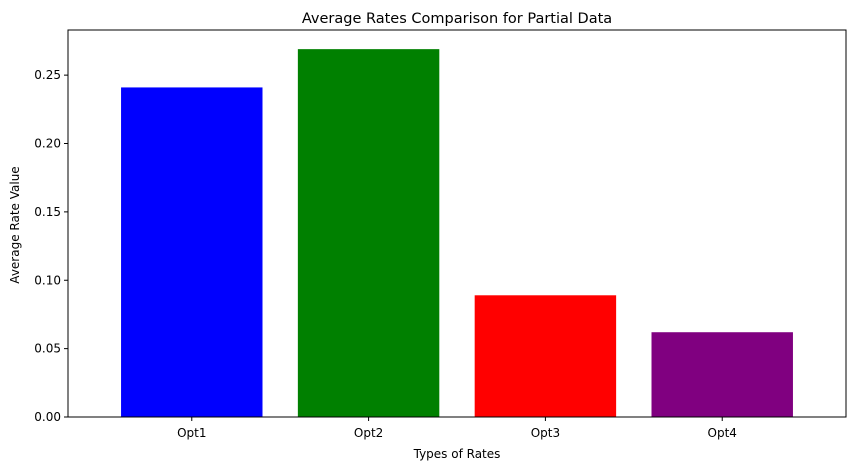 This screenshot has height=474, width=855. What do you see at coordinates (47, 349) in the screenshot?
I see `y-tick-label: 0.05` at bounding box center [47, 349].